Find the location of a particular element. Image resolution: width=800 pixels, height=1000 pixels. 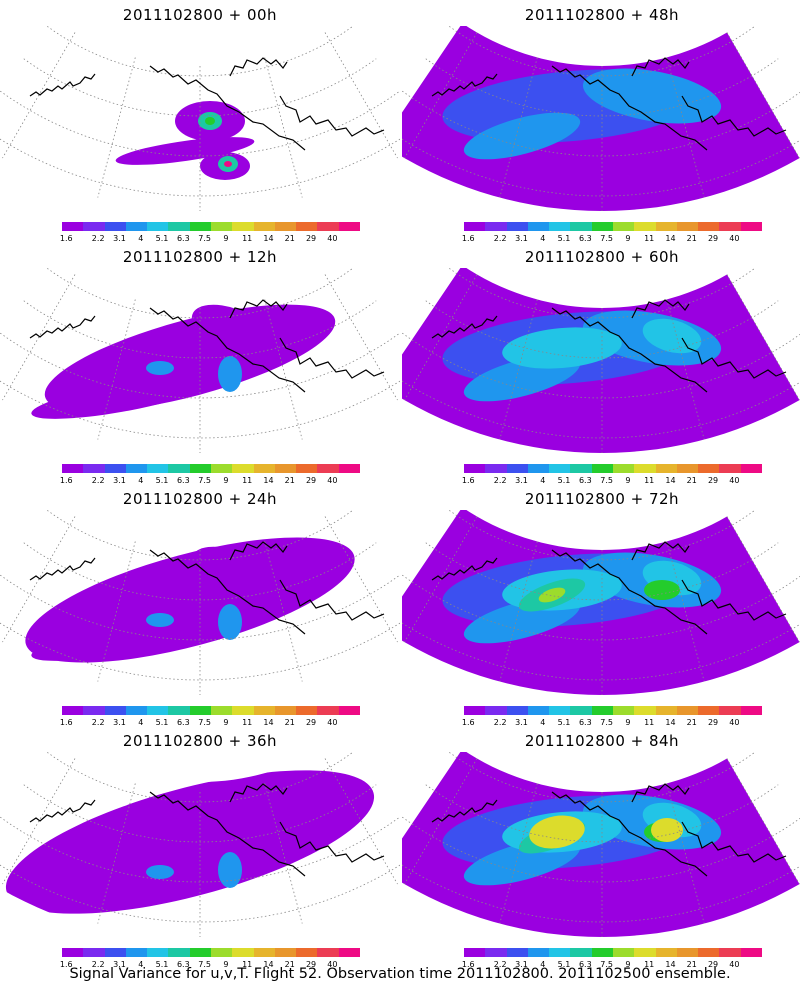

colorbar-label: 14 is located at coordinates (670, 238).